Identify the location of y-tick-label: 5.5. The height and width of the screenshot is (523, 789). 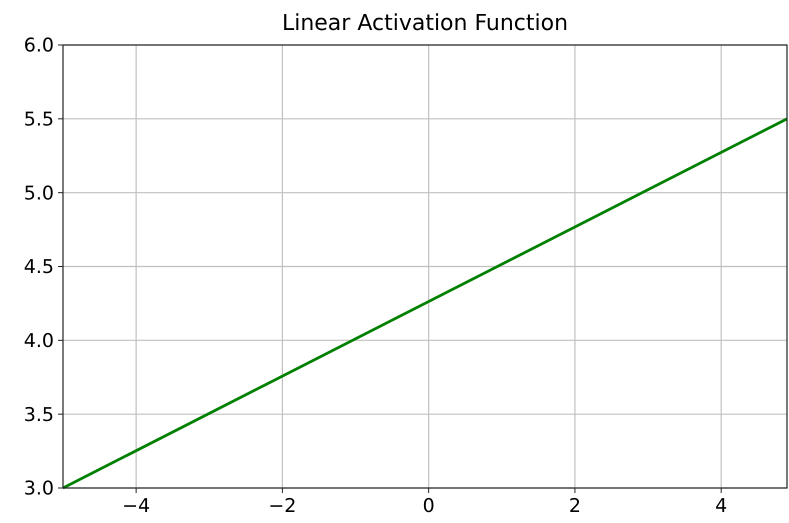
(39, 119).